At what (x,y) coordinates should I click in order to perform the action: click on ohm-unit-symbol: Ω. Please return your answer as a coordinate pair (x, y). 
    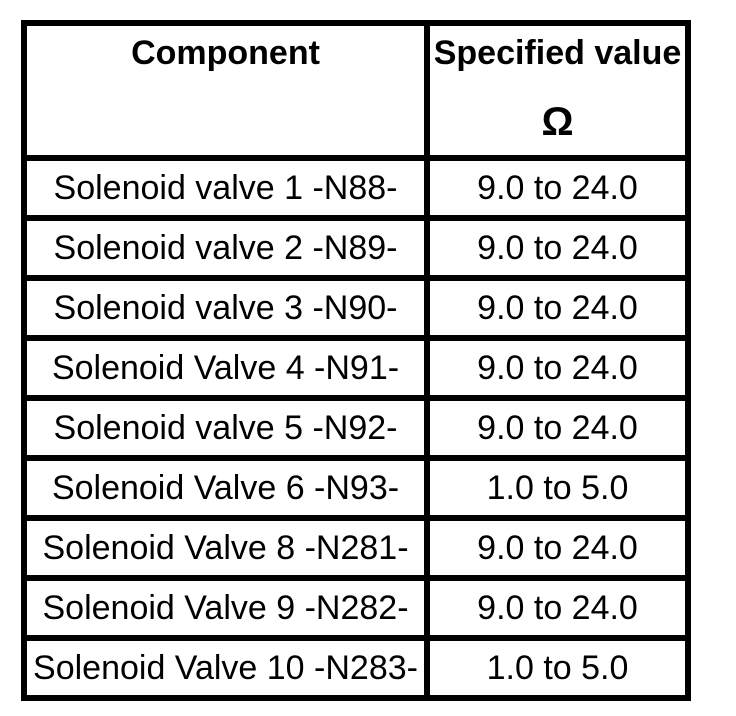
    Looking at the image, I should click on (557, 122).